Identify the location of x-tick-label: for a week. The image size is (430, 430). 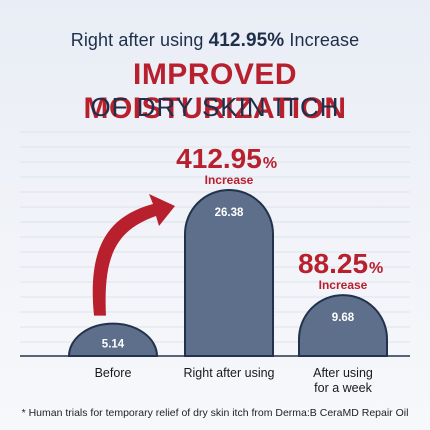
(343, 388).